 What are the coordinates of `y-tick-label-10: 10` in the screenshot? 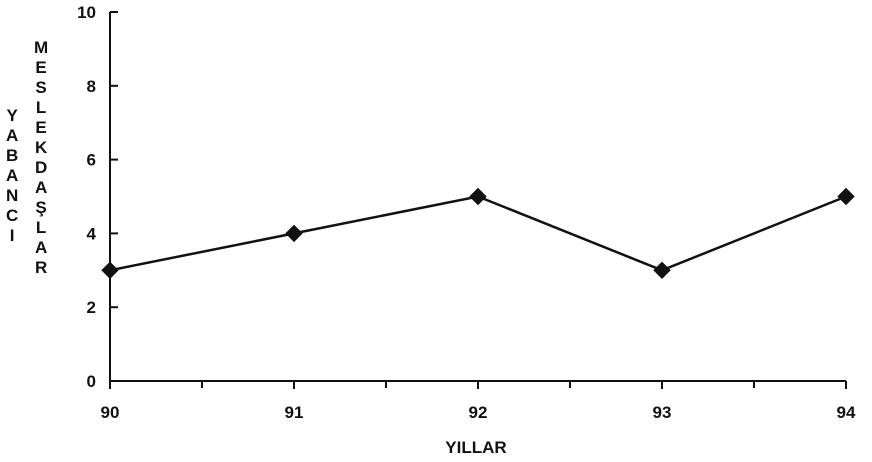 It's located at (86, 12).